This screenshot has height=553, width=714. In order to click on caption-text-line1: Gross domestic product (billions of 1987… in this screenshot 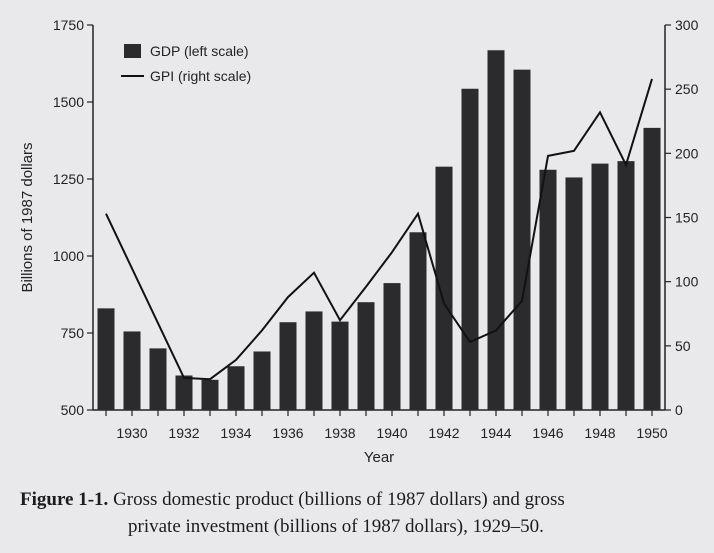, I will do `click(339, 499)`.